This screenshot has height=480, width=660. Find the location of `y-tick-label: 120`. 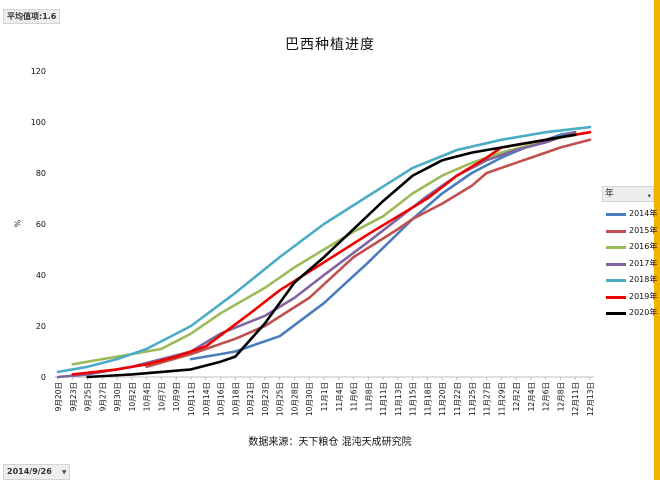

y-tick-label: 120 is located at coordinates (38, 71).